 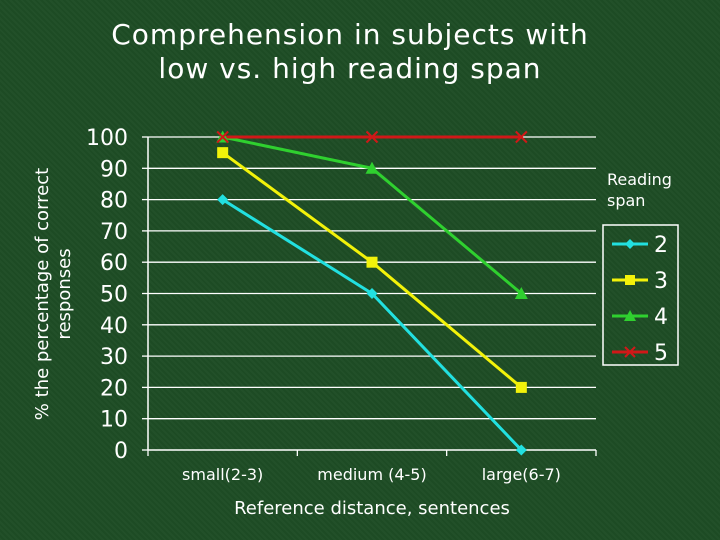 What do you see at coordinates (114, 420) in the screenshot?
I see `y-tick-label: 10` at bounding box center [114, 420].